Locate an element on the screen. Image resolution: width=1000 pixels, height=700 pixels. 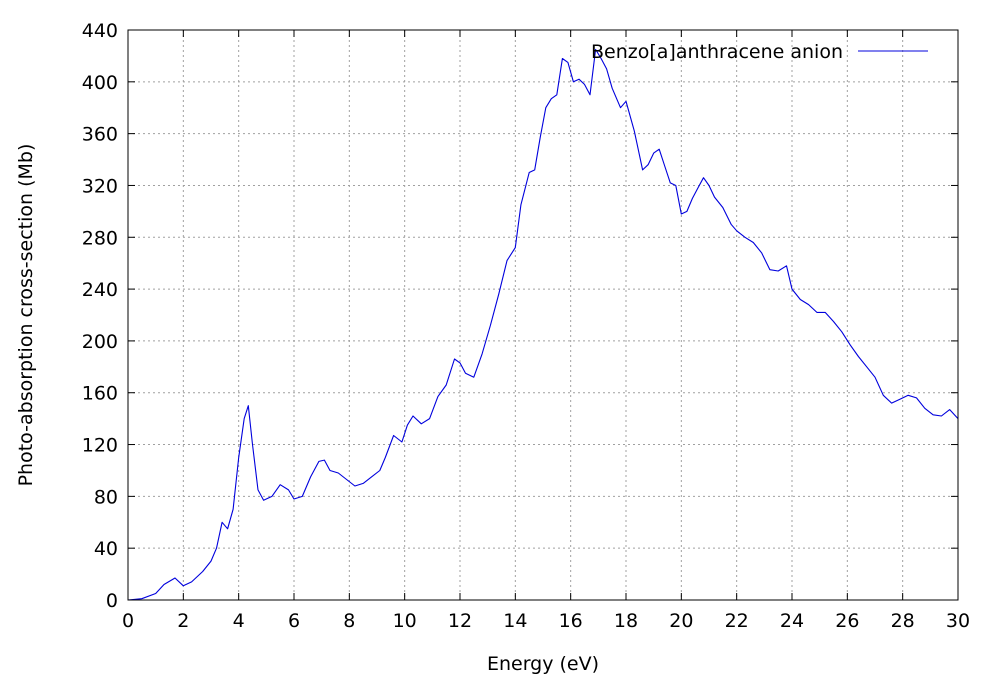
y-tick-label: 200 is located at coordinates (100, 342).